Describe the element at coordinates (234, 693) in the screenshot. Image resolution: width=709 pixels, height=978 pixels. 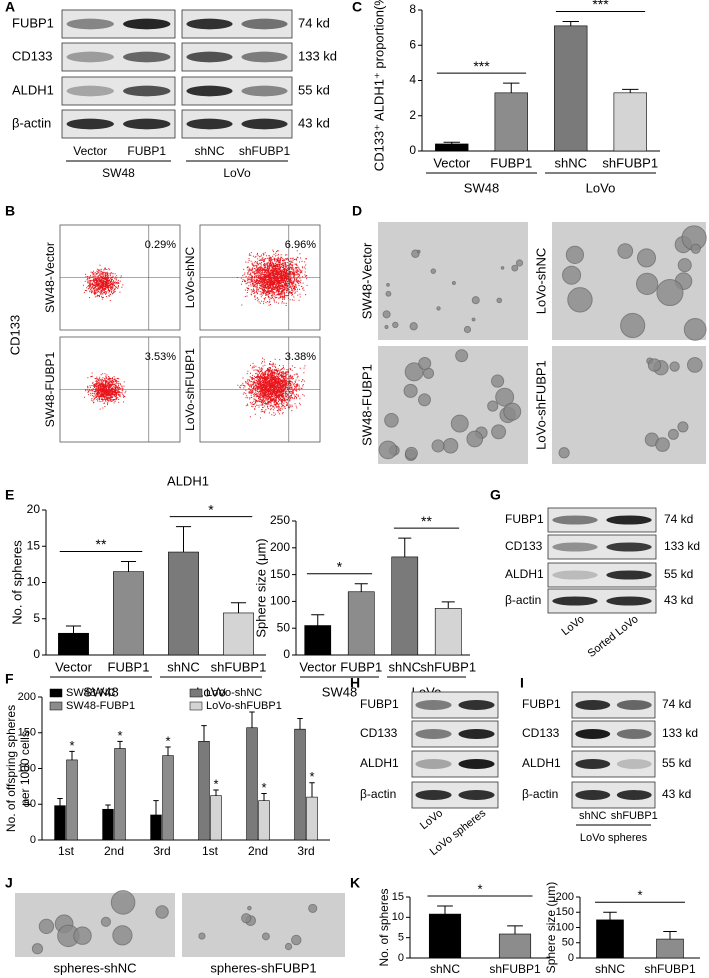
I see `legend-label: LoVo-shNC` at that location.